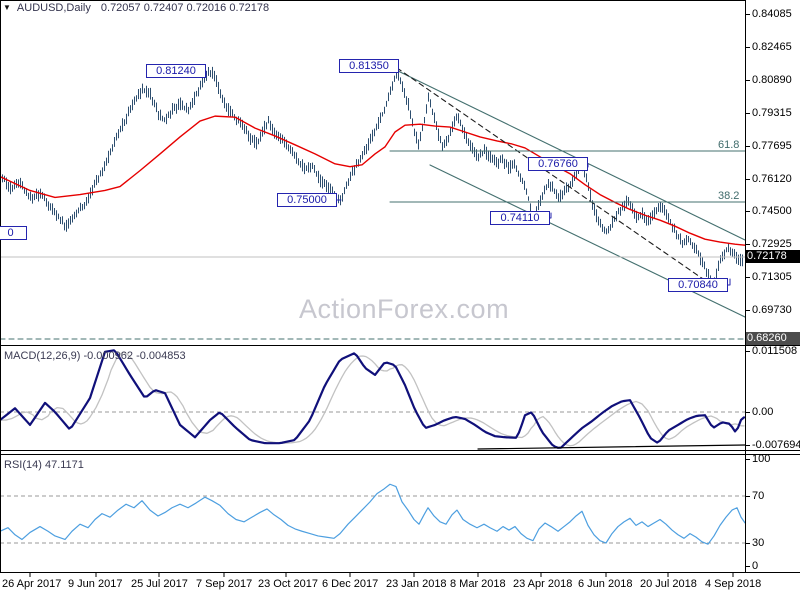 The height and width of the screenshot is (600, 800). Describe the element at coordinates (159, 584) in the screenshot. I see `date-axis-label: 25 Jul 2017` at that location.